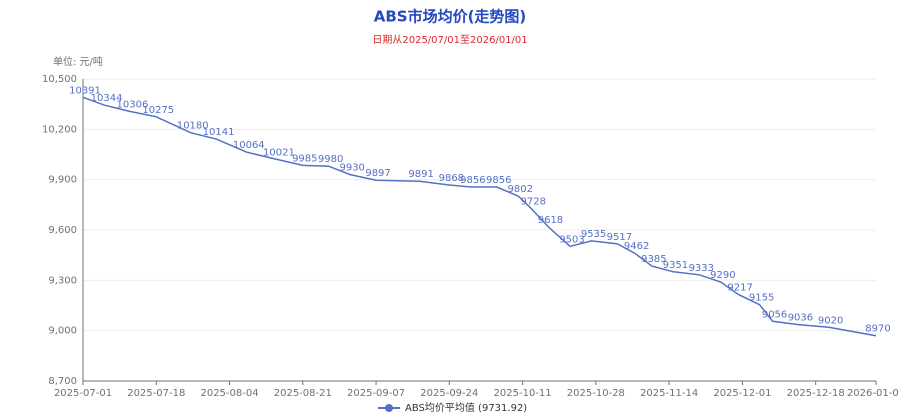 This screenshot has height=417, width=900. Describe the element at coordinates (420, 174) in the screenshot. I see `data-label: 9891` at that location.